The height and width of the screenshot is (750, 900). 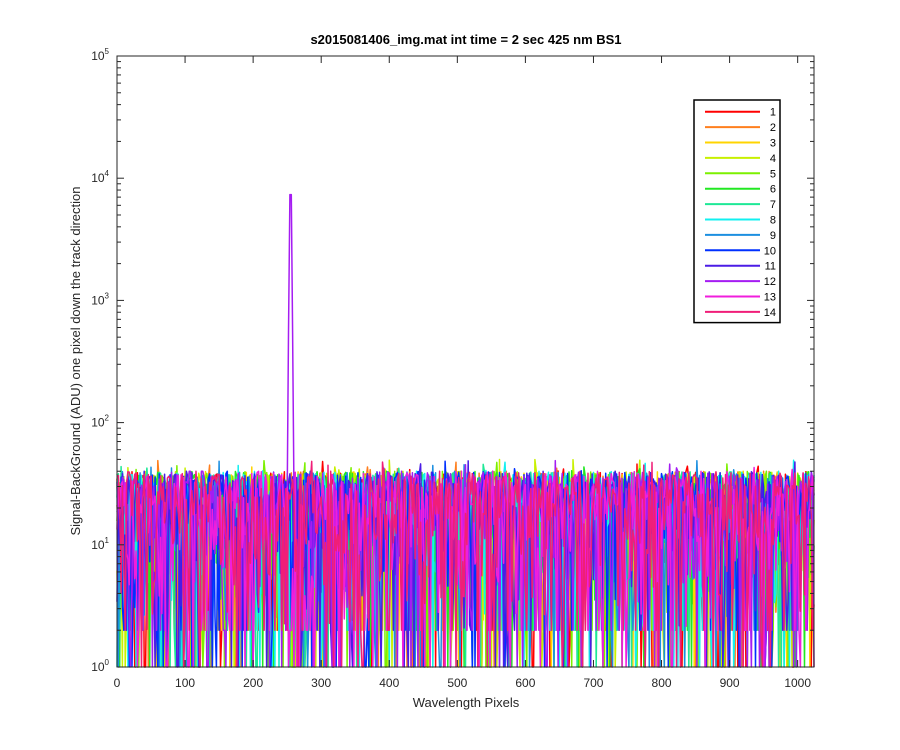 I want to click on legend-label-12: 12, so click(x=770, y=282).